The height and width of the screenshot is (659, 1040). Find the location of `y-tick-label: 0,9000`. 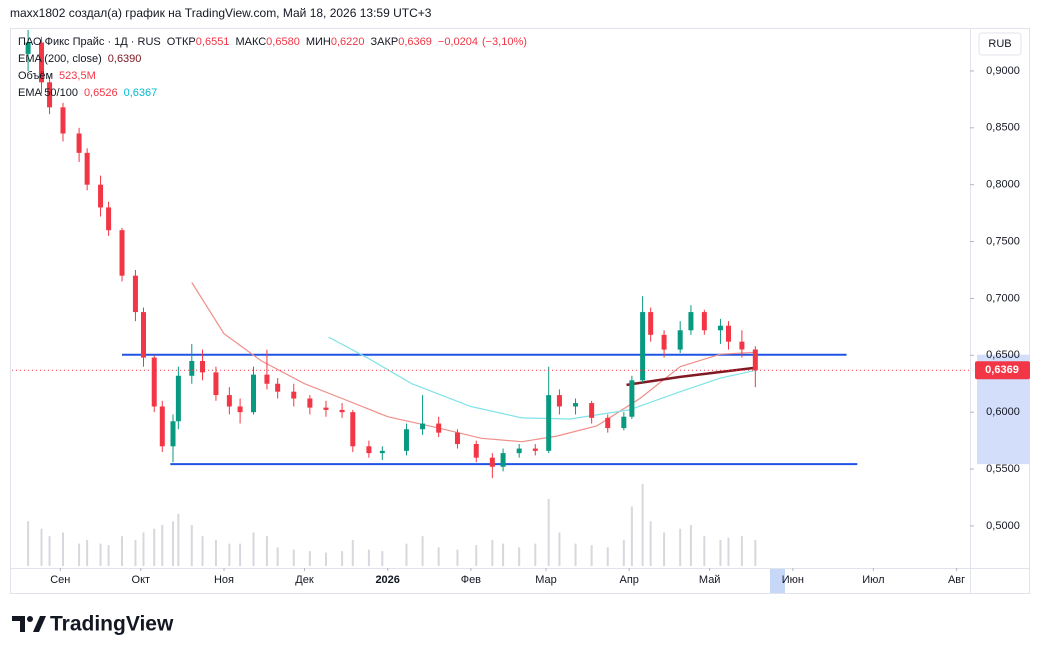

y-tick-label: 0,9000 is located at coordinates (1003, 71).